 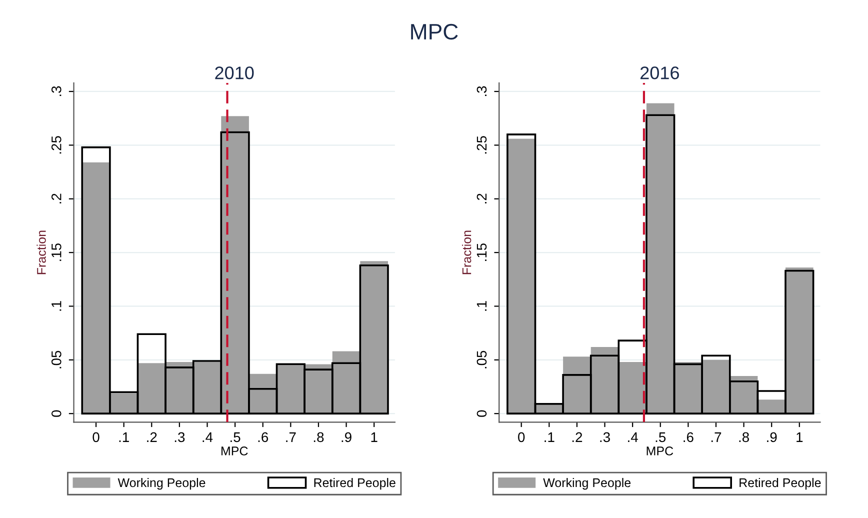 What do you see at coordinates (659, 73) in the screenshot?
I see `chart-title: 2016` at bounding box center [659, 73].